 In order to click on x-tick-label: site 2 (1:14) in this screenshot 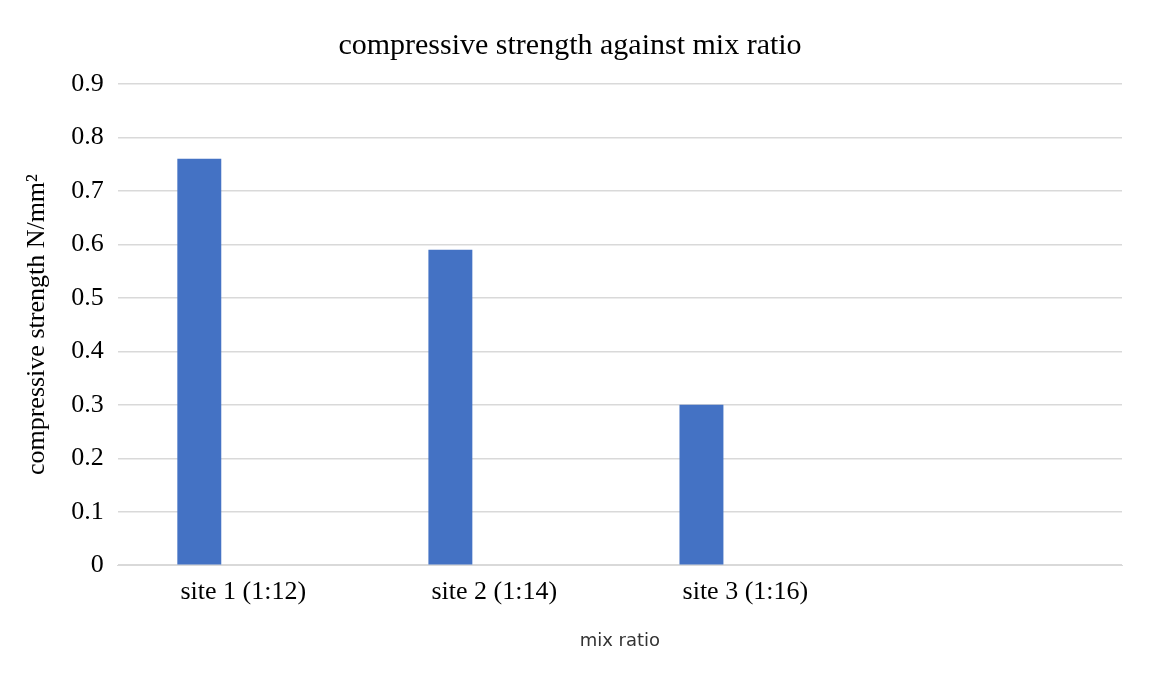, I will do `click(494, 590)`.